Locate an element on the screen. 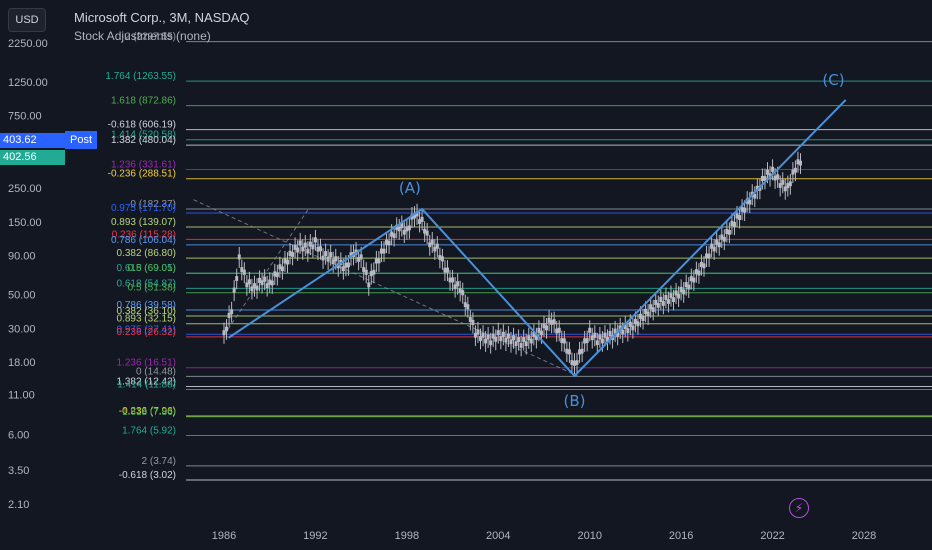 The width and height of the screenshot is (932, 550). x-axis-tick-label: 2004 is located at coordinates (498, 536).